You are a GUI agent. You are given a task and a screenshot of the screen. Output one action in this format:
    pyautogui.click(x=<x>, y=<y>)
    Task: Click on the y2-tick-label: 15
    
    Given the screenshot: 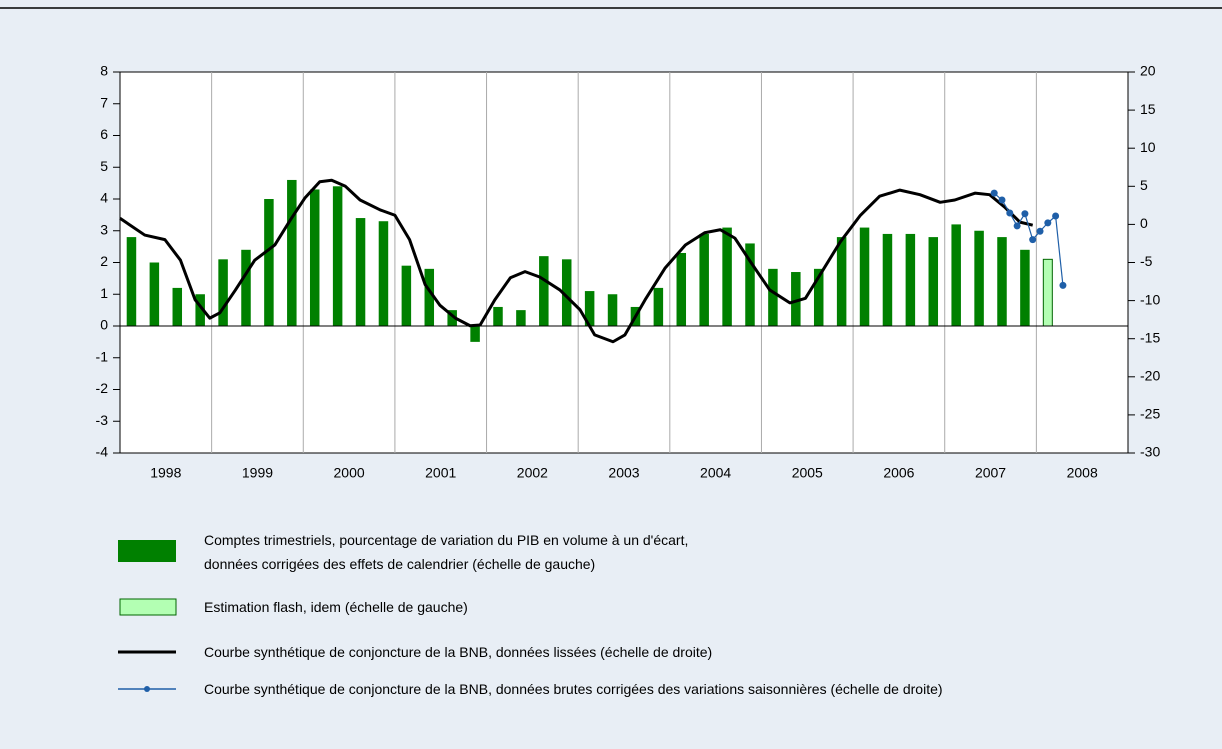 What is the action you would take?
    pyautogui.click(x=1148, y=109)
    